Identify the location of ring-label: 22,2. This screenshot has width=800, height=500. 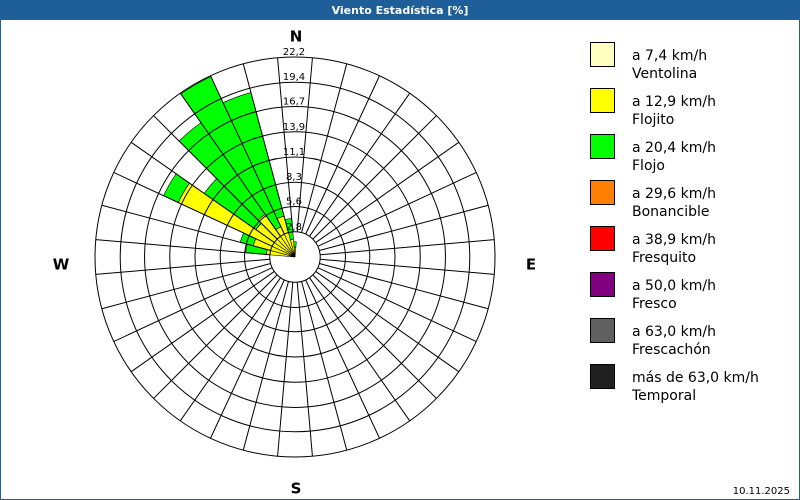
(294, 52).